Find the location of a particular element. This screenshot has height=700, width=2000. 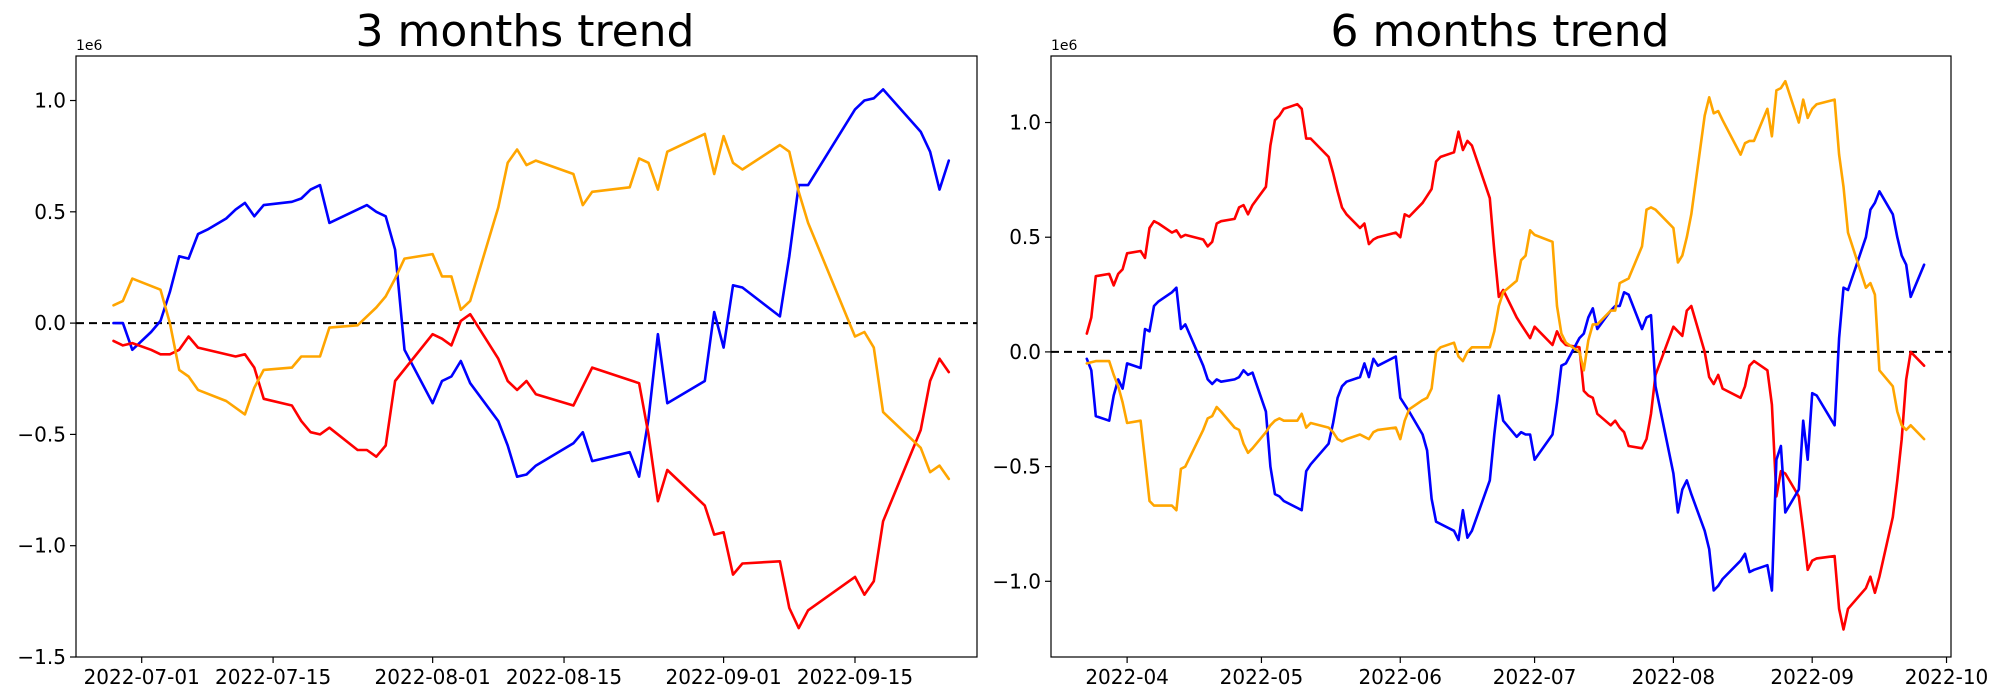

y-tick-label: −1.5 is located at coordinates (41, 657).